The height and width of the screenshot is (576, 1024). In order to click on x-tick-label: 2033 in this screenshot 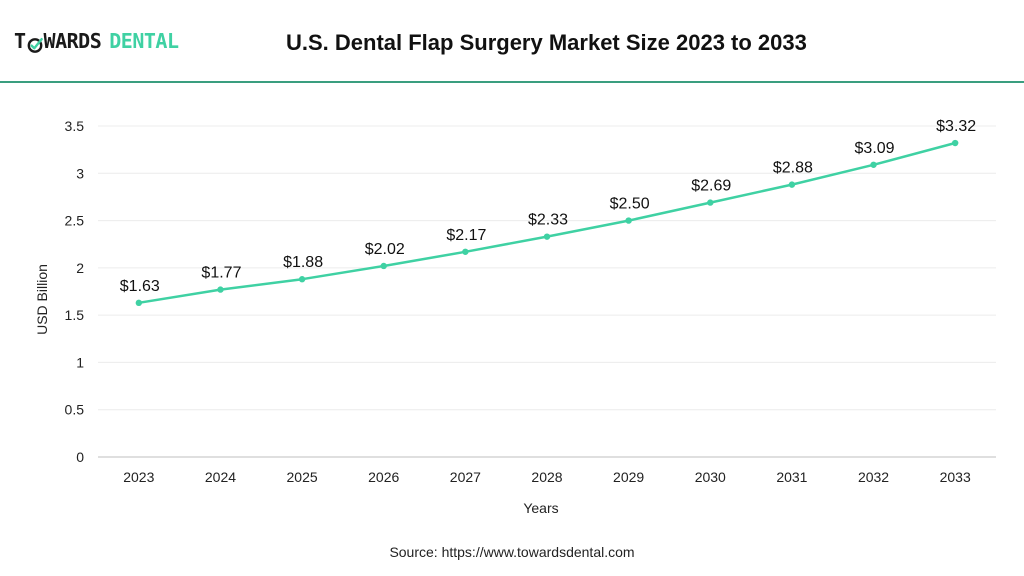, I will do `click(955, 477)`.